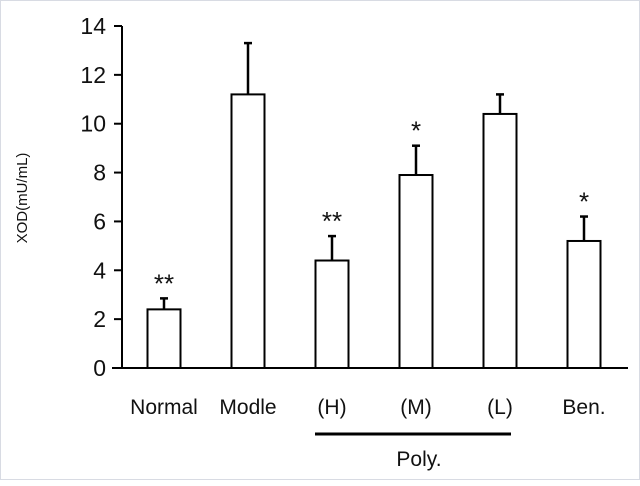 Image resolution: width=640 pixels, height=486 pixels. What do you see at coordinates (22, 198) in the screenshot?
I see `y-axis-label: XOD(mU/mL)` at bounding box center [22, 198].